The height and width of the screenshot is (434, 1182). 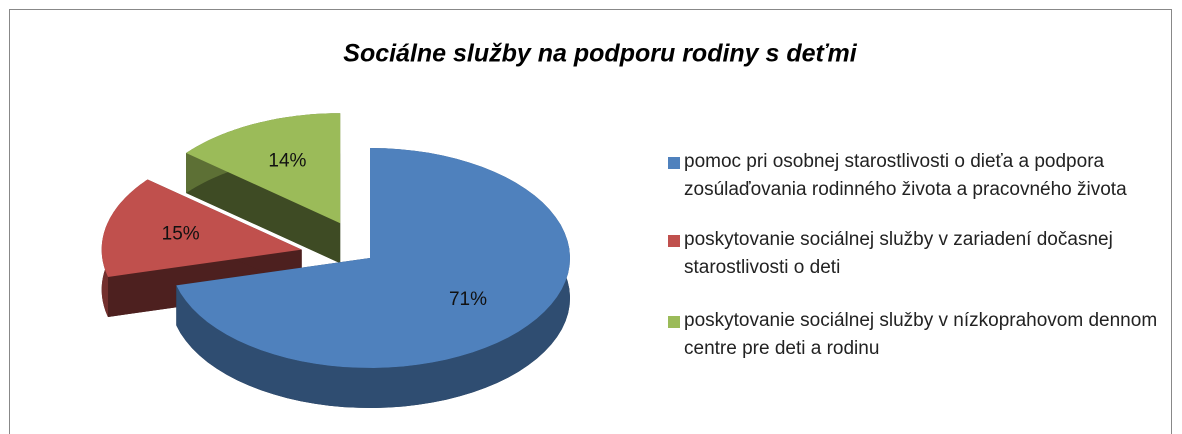 I want to click on data-label: 15%, so click(x=181, y=234).